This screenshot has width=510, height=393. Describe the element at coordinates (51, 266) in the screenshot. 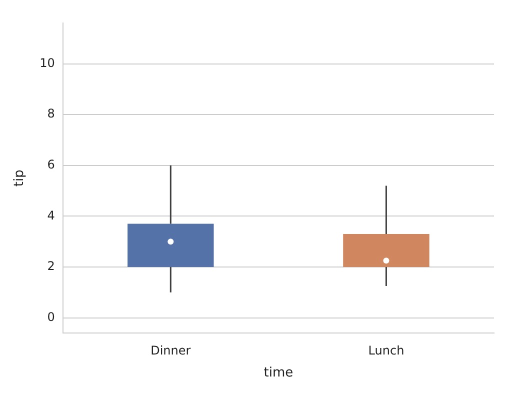

I see `y-tick-label: 2` at that location.